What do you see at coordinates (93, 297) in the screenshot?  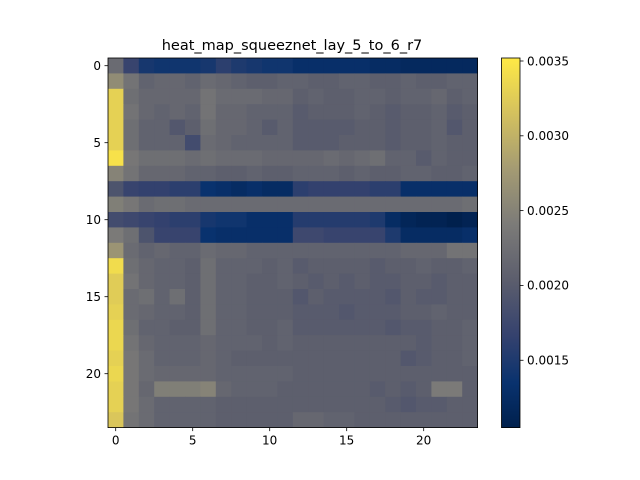 I see `y-tick-label: 15` at bounding box center [93, 297].